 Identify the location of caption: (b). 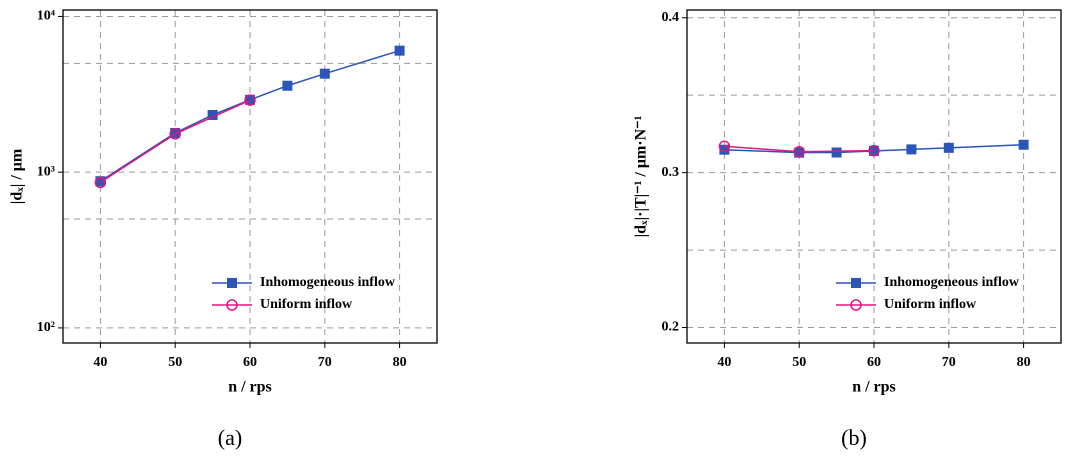
(854, 437).